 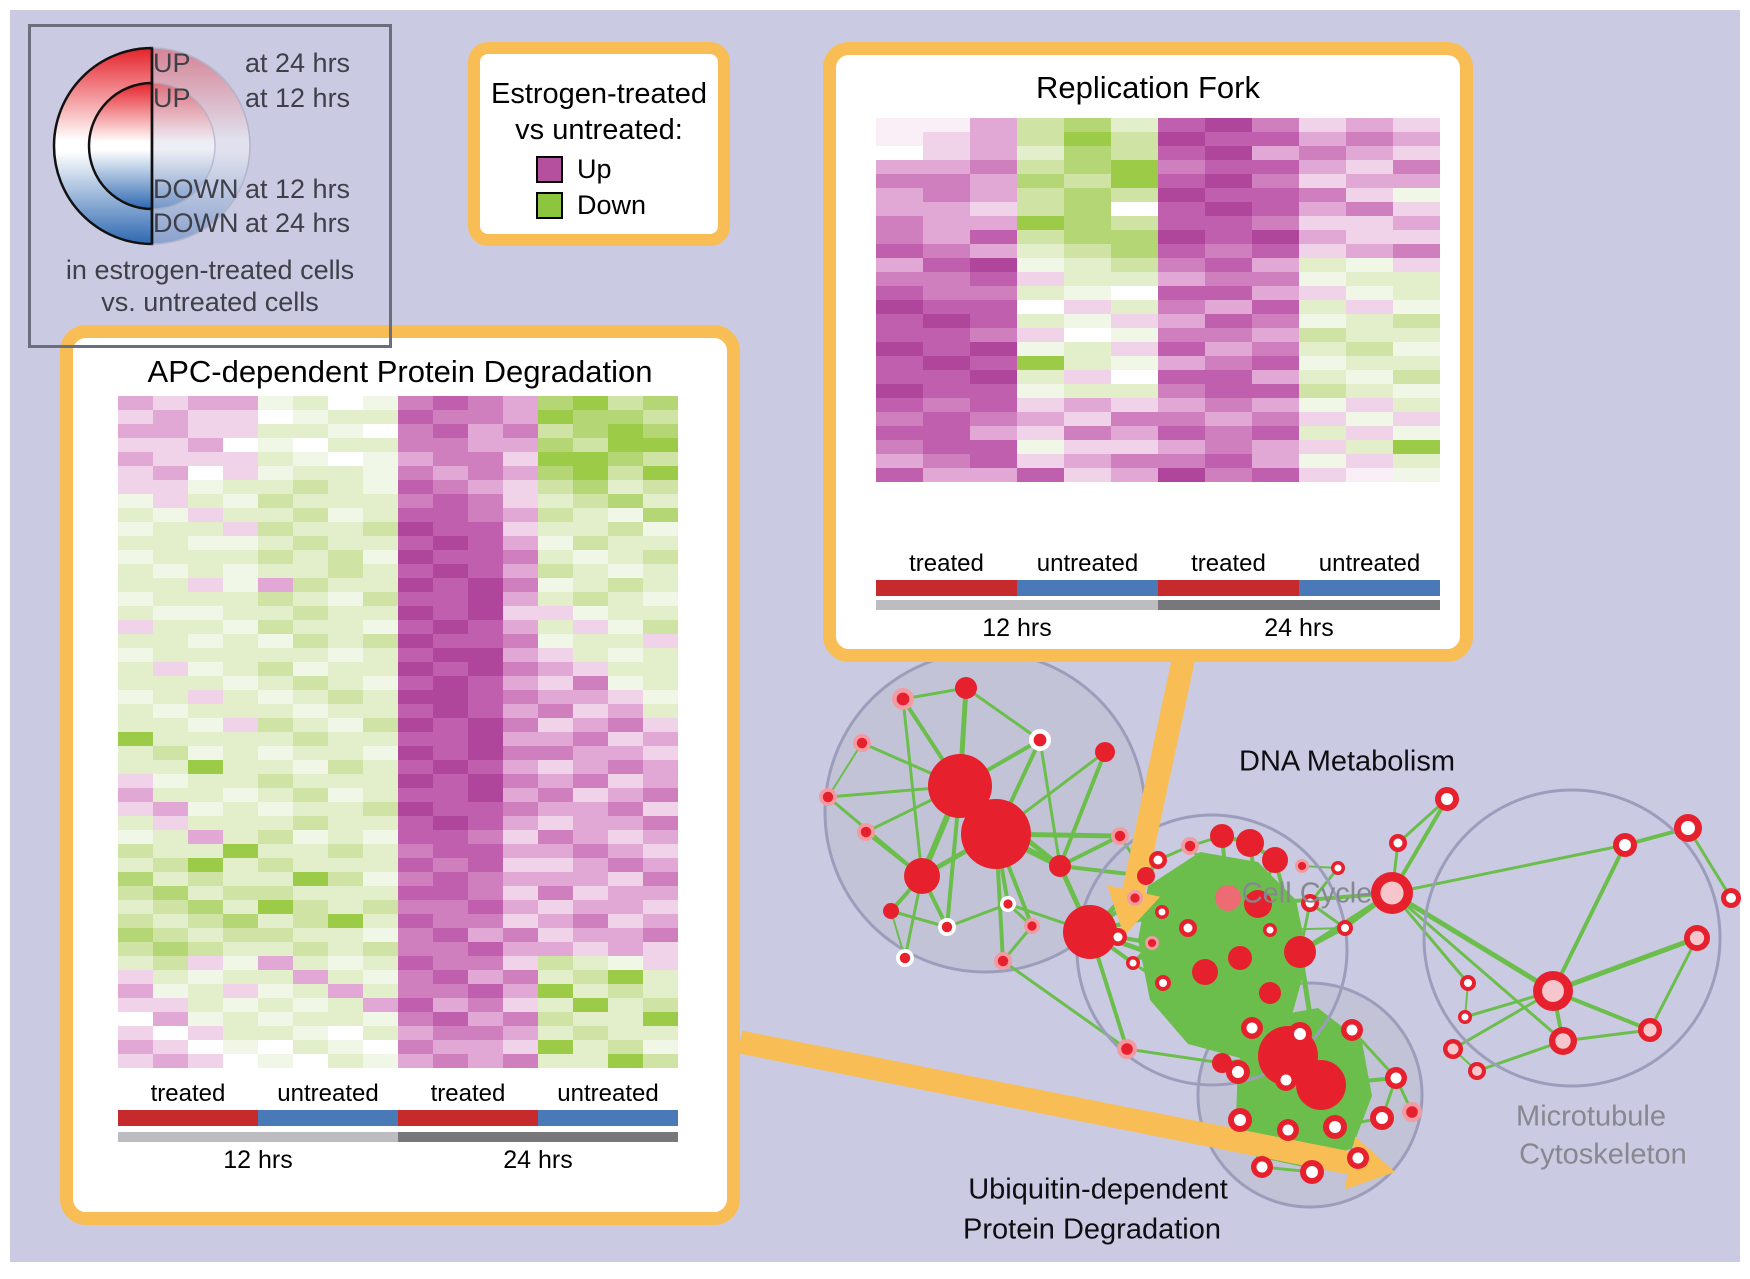 What do you see at coordinates (258, 1137) in the screenshot?
I see `time-bar-segment` at bounding box center [258, 1137].